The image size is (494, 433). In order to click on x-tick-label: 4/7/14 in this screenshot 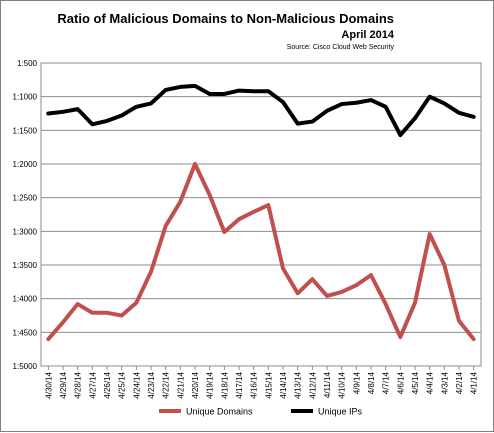, I will do `click(386, 382)`.